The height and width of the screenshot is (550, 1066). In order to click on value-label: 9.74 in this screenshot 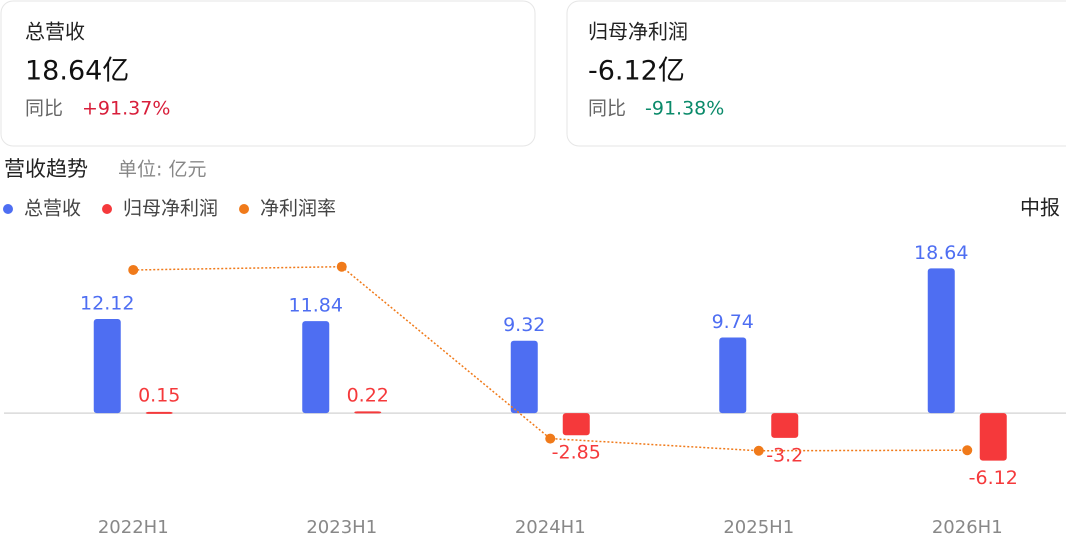, I will do `click(733, 322)`.